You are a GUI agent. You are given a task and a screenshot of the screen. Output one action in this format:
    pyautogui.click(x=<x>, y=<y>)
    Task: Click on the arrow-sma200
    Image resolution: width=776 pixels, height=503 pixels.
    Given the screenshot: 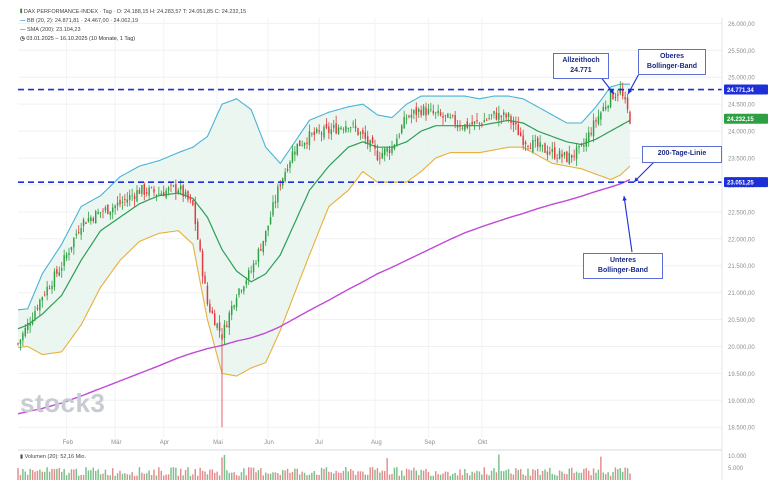 What is the action you would take?
    pyautogui.click(x=644, y=172)
    